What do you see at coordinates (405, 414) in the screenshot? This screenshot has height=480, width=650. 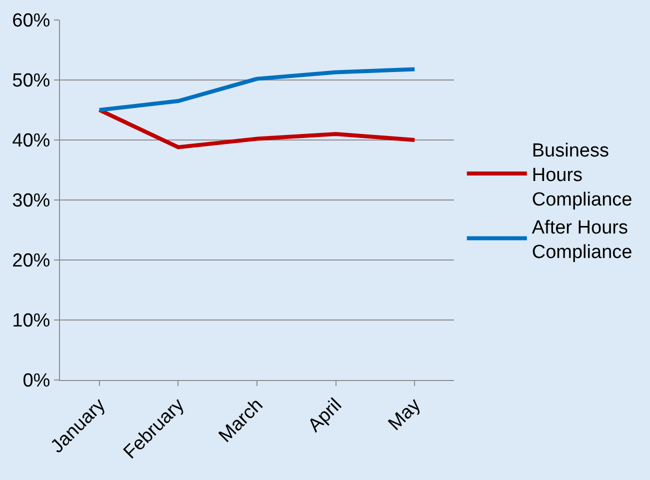 I see `x-tick-label: May` at bounding box center [405, 414].